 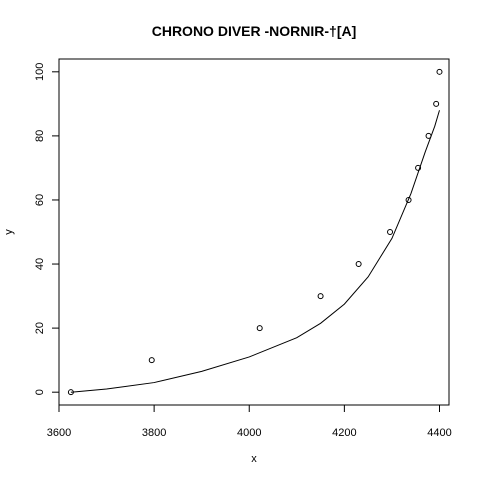 What do you see at coordinates (439, 433) in the screenshot?
I see `x-tick-label: 4400` at bounding box center [439, 433].